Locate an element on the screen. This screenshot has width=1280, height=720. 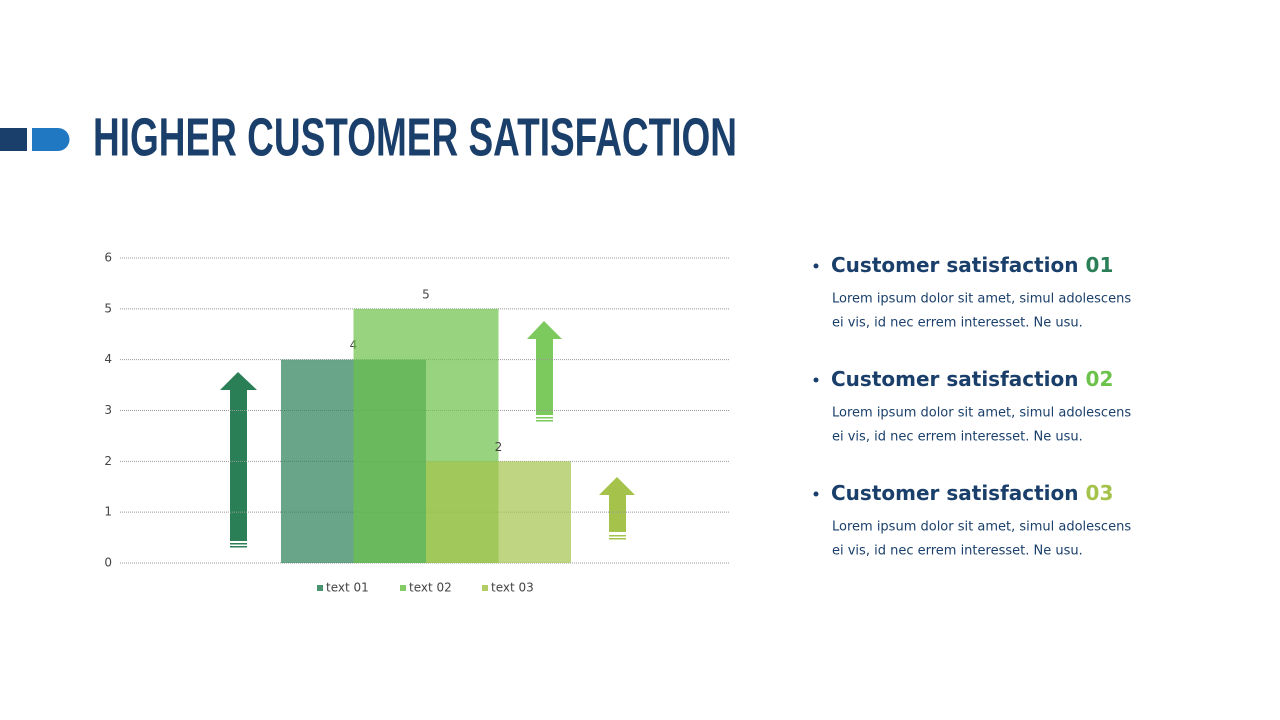
slide-title: HIGHER CUSTOMER SATISFACTION is located at coordinates (415, 137).